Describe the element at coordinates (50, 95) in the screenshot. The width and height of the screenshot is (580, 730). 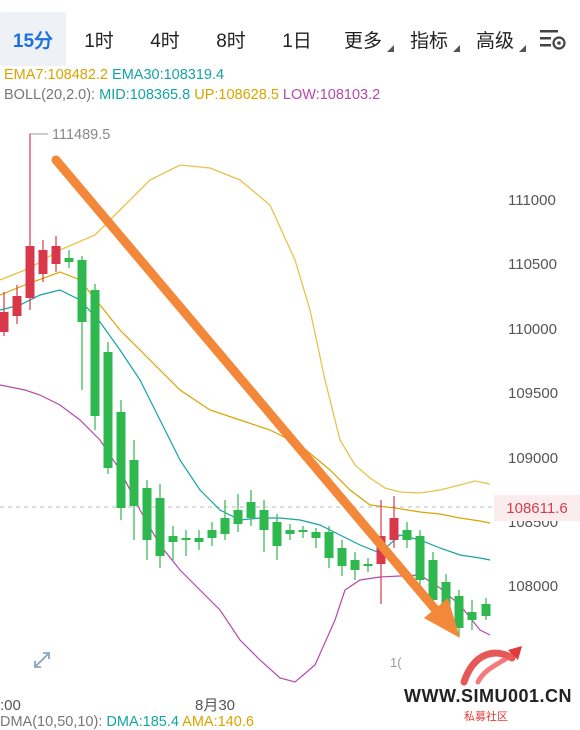
I see `boll-label: BOLL(20,2.0):` at that location.